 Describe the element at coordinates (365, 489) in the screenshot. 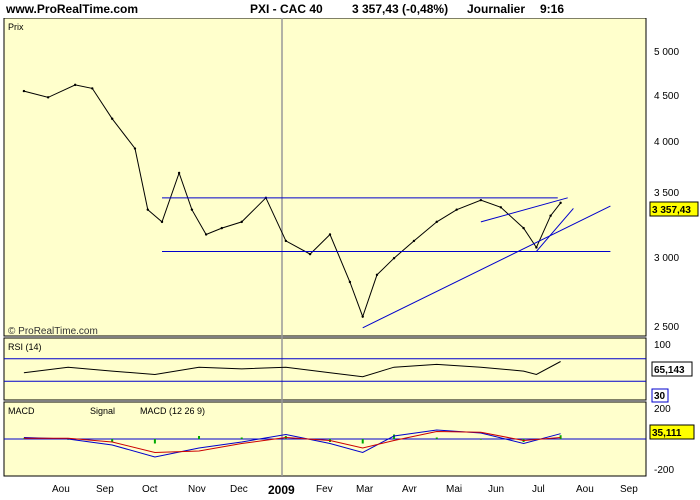

I see `time-tick-mar: Mar` at that location.